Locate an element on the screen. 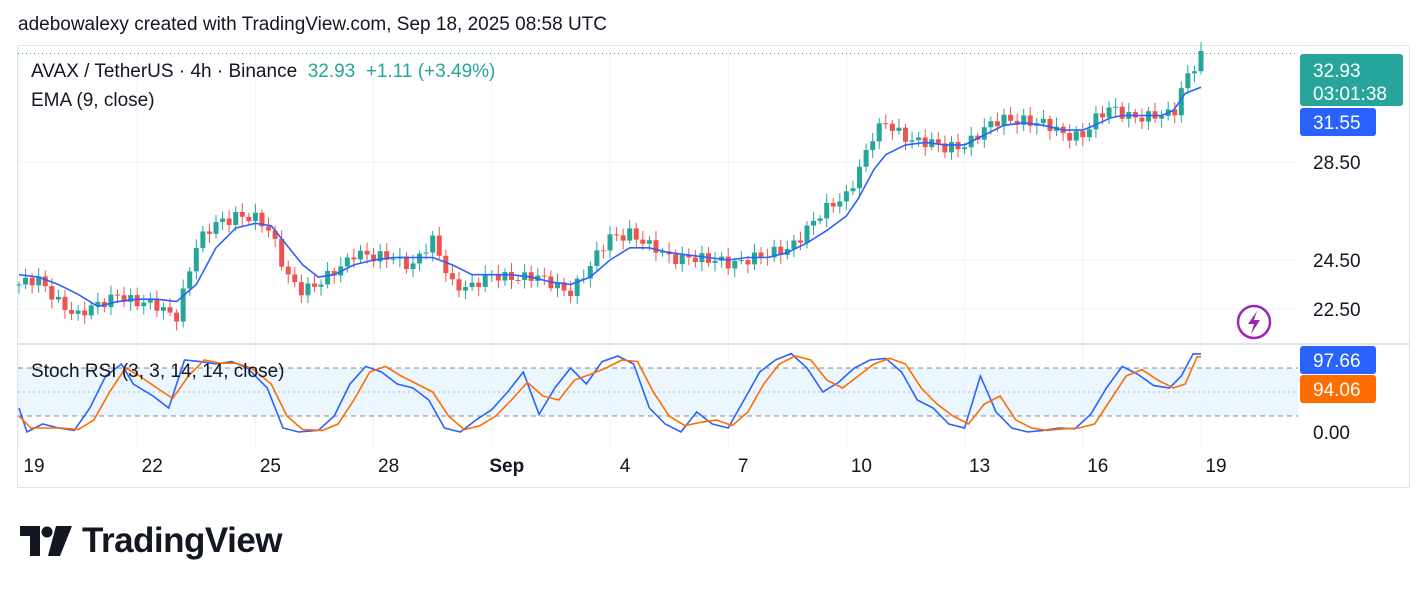  tradingview-wordmark: TradingView is located at coordinates (182, 540).